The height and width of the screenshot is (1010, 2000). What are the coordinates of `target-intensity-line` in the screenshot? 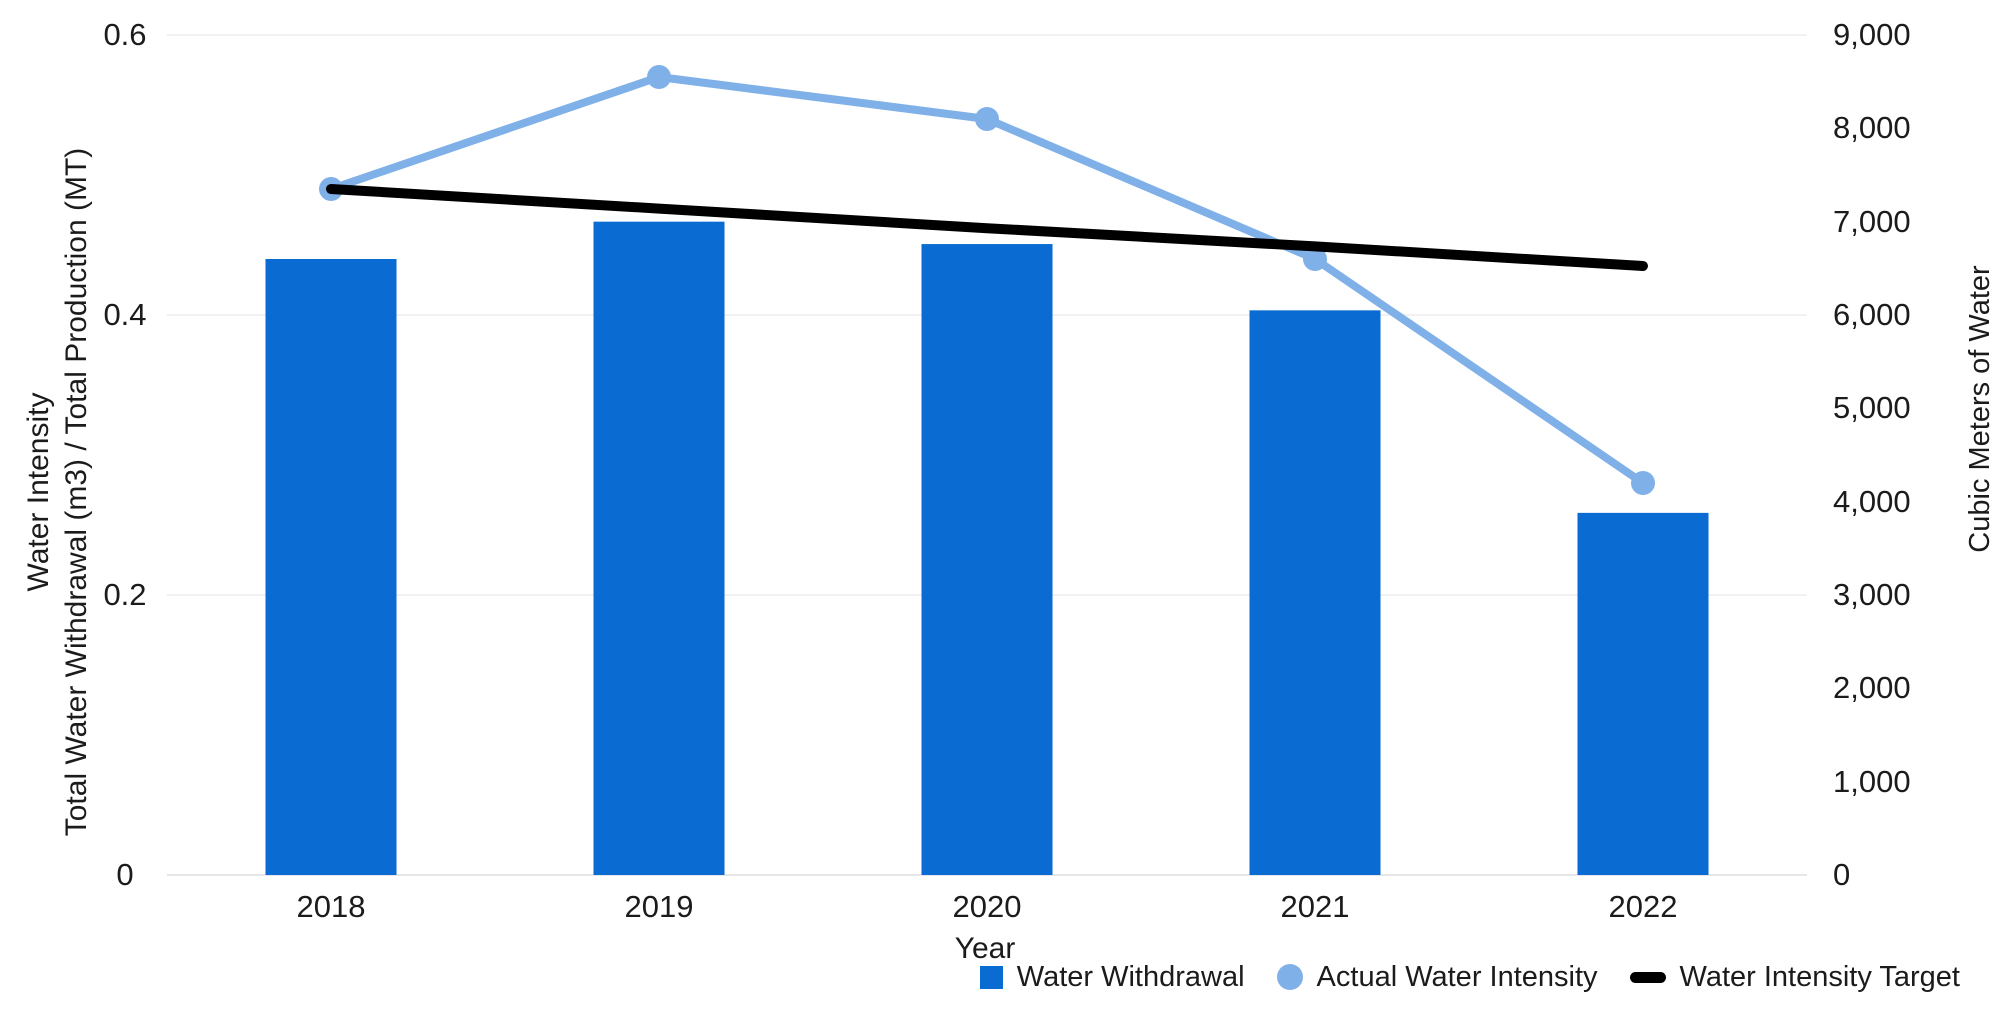 It's located at (987, 227).